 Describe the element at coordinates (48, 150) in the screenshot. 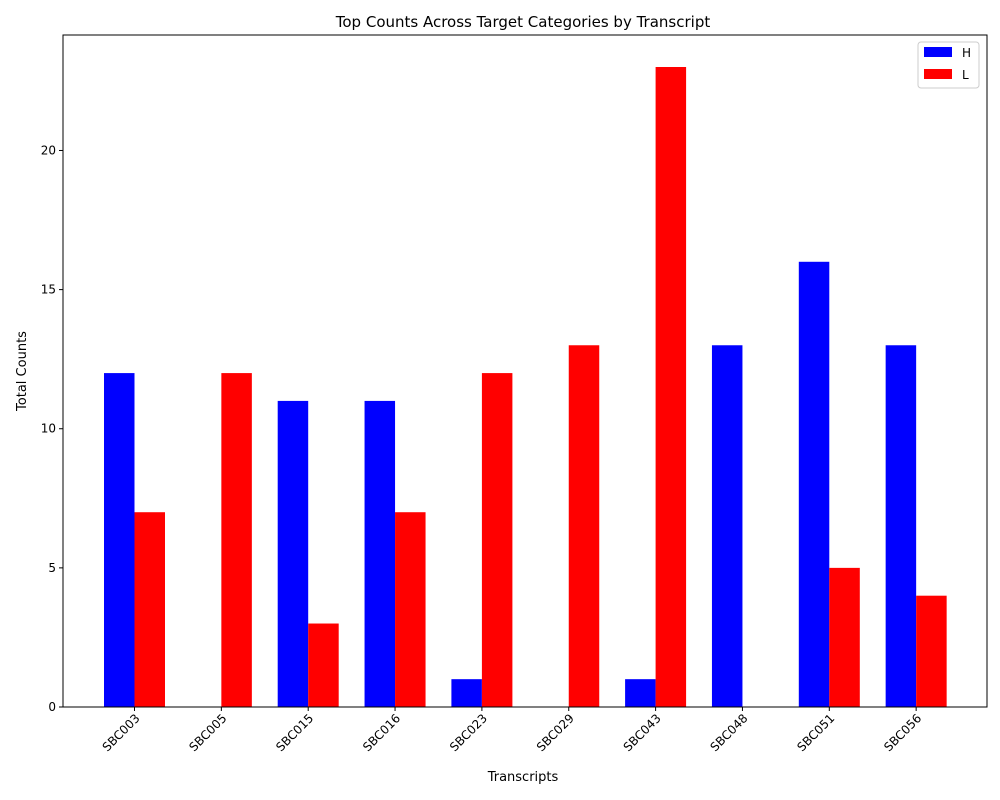

I see `y-tick-label: 20` at that location.